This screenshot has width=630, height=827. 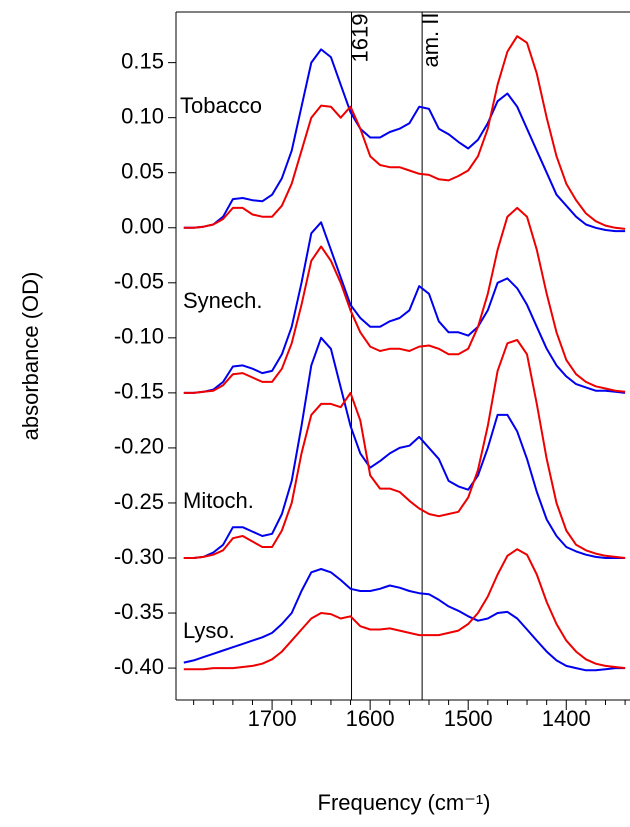 What do you see at coordinates (359, 38) in the screenshot?
I see `reference-label: 1619` at bounding box center [359, 38].